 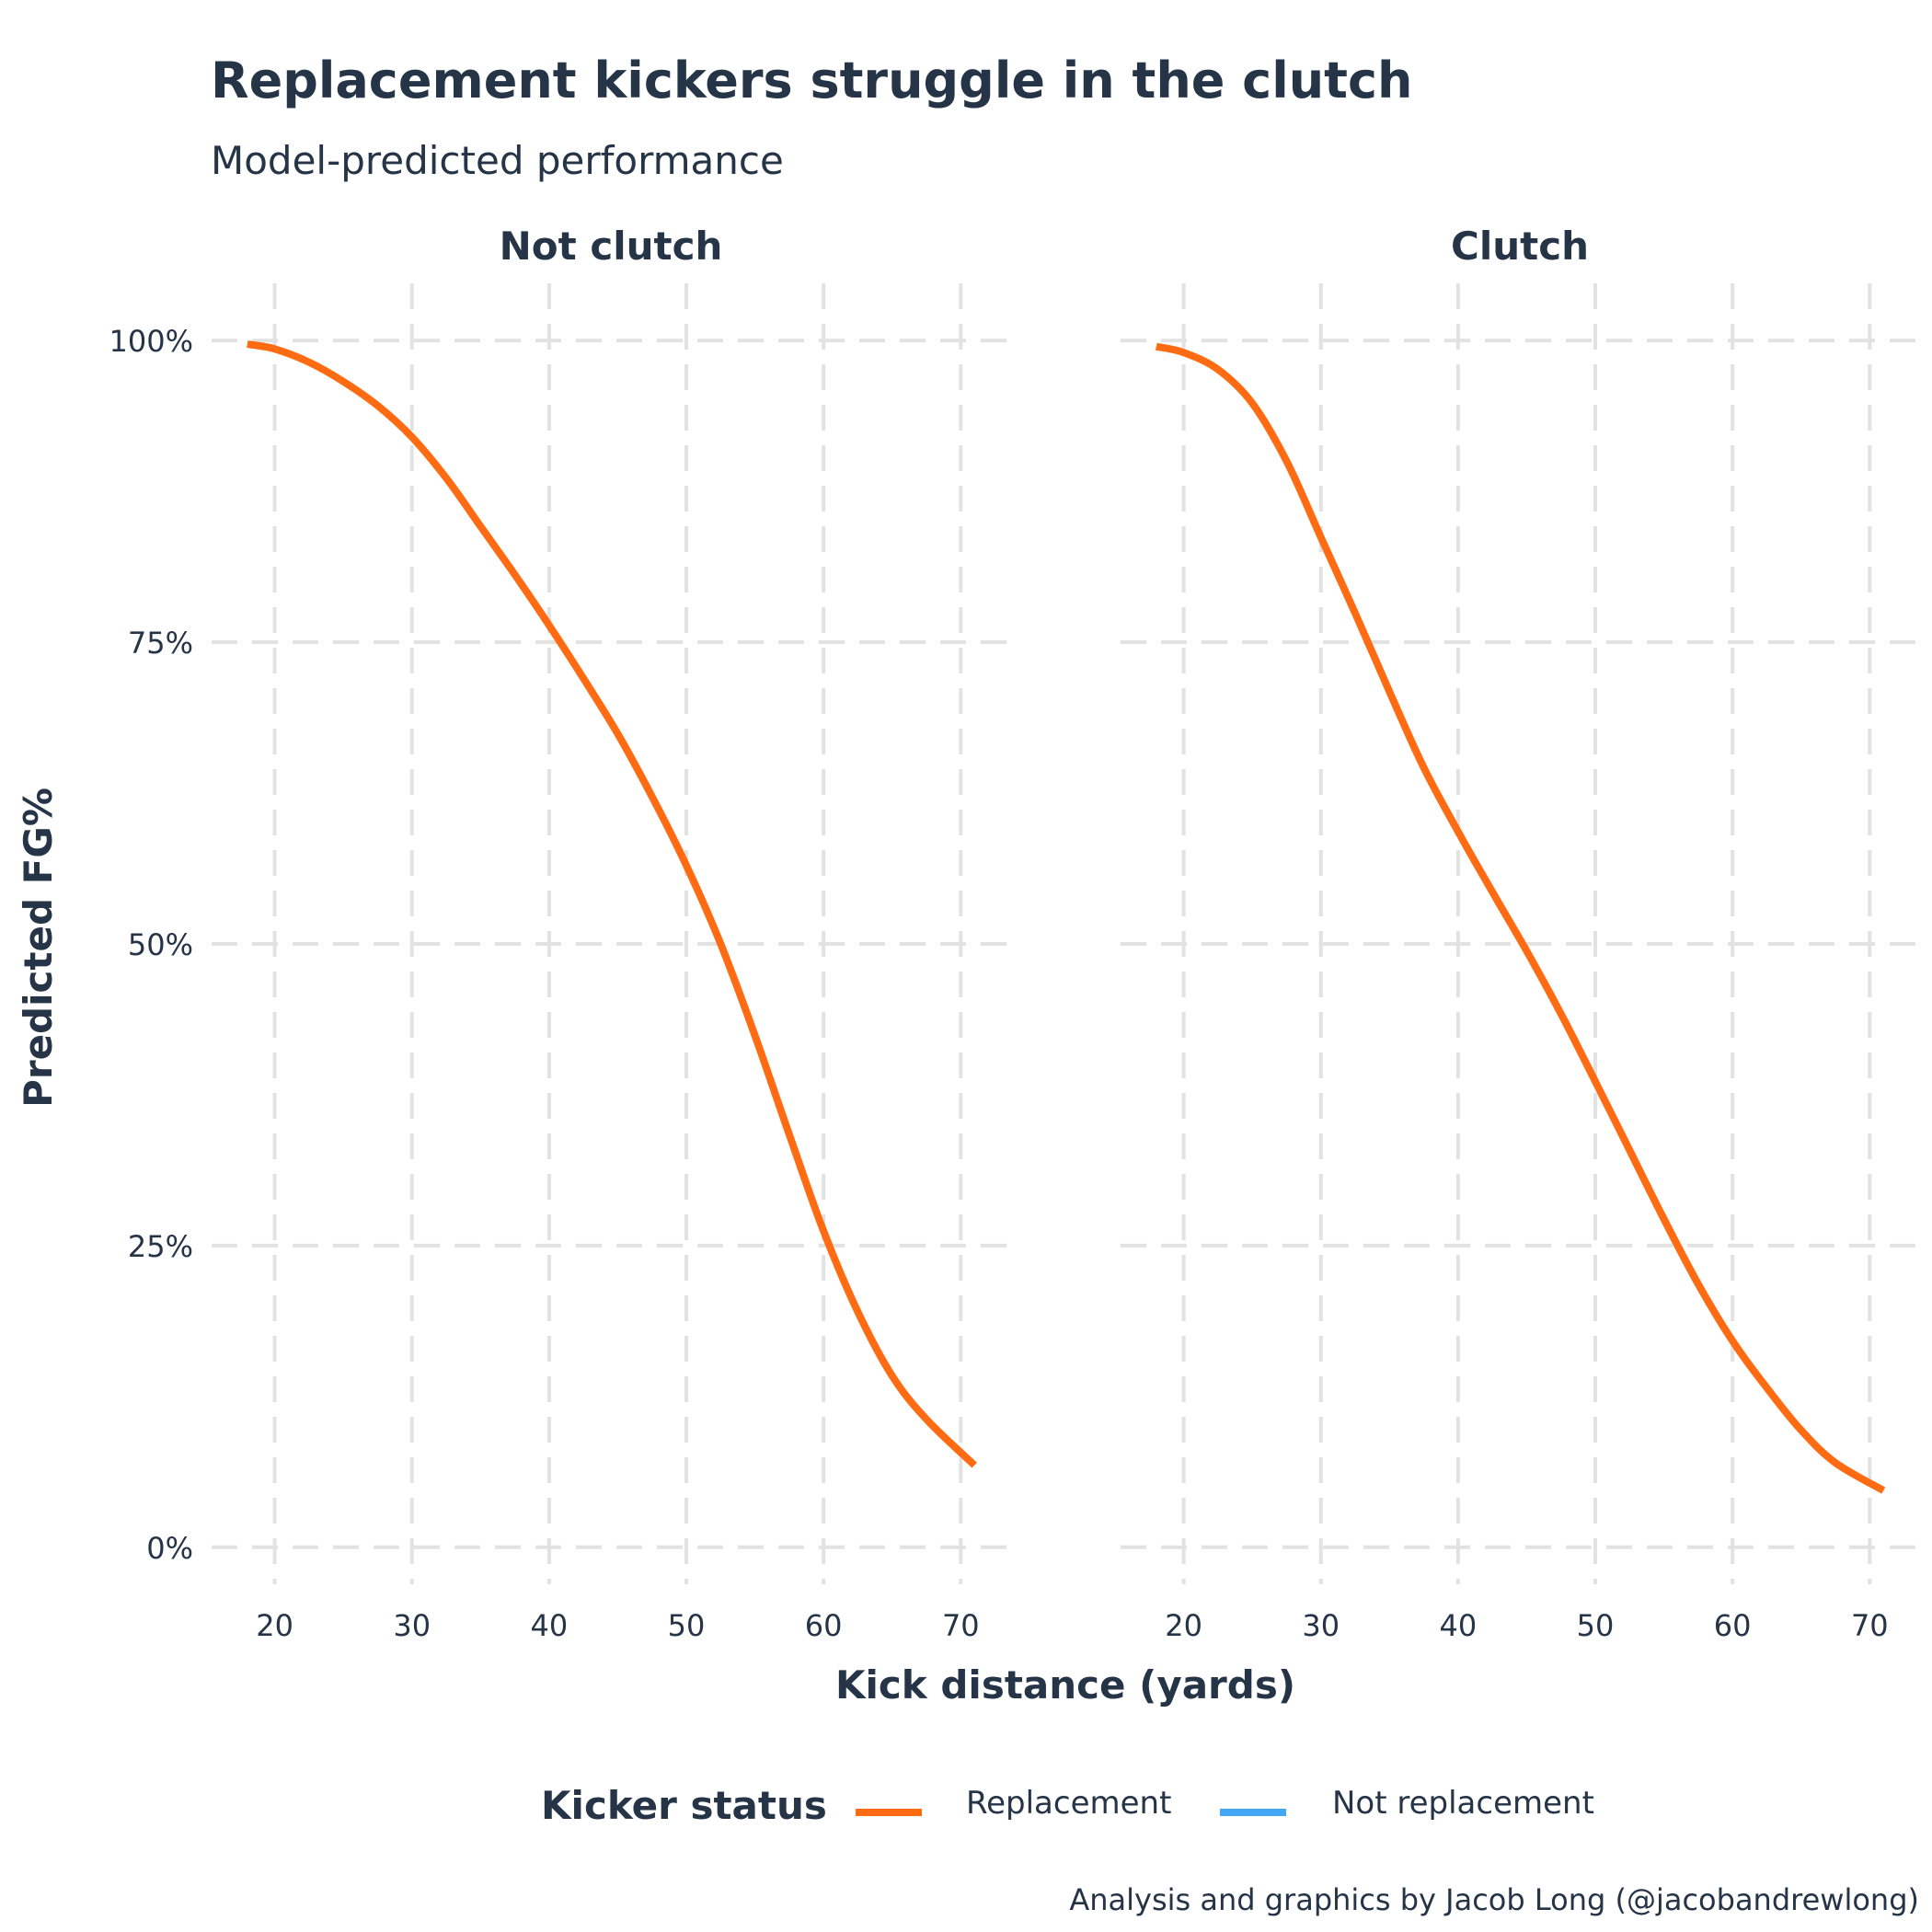 I want to click on legend-key-replacement, so click(x=889, y=1812).